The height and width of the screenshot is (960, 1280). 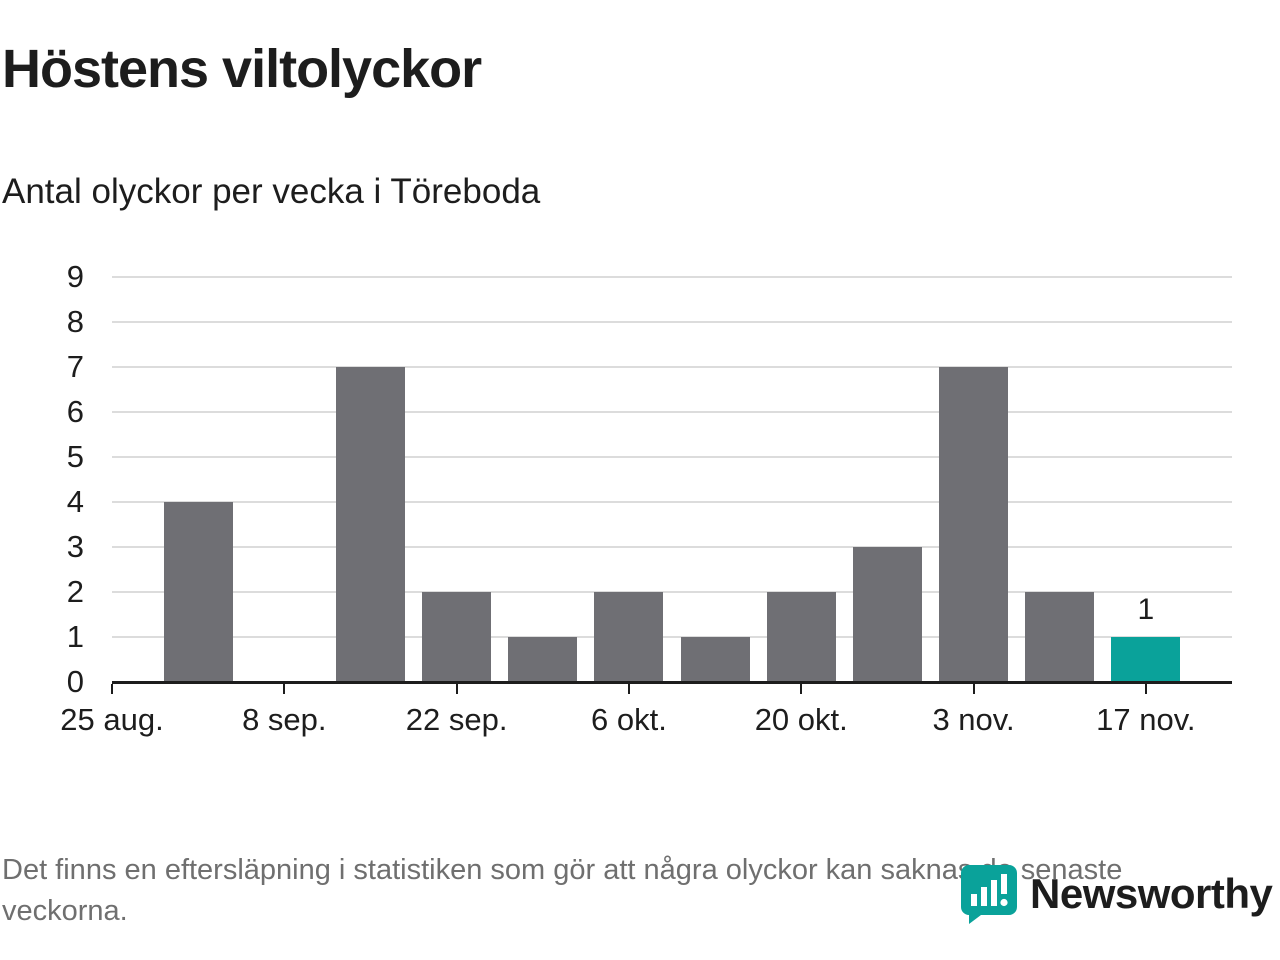 What do you see at coordinates (271, 191) in the screenshot?
I see `chart-subtitle: Antal olyckor per vecka i Töreboda` at bounding box center [271, 191].